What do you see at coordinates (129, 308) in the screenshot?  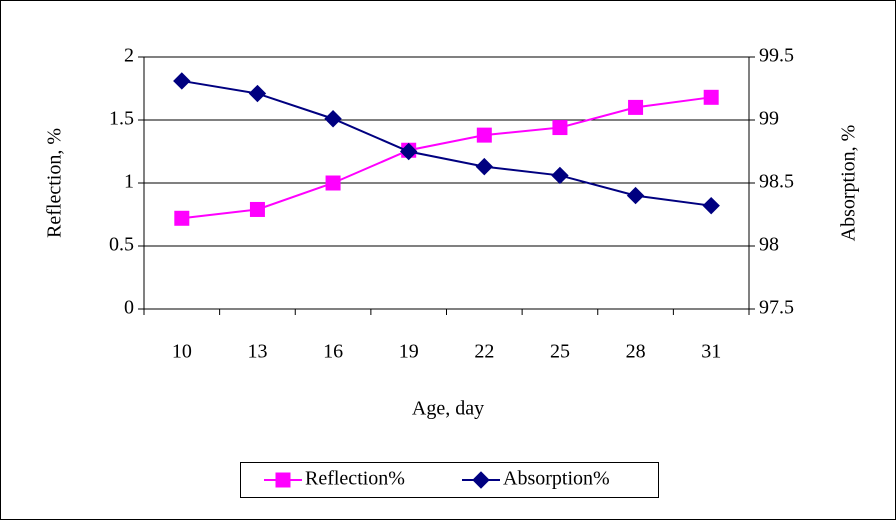 I see `y-tick-label: 0` at bounding box center [129, 308].